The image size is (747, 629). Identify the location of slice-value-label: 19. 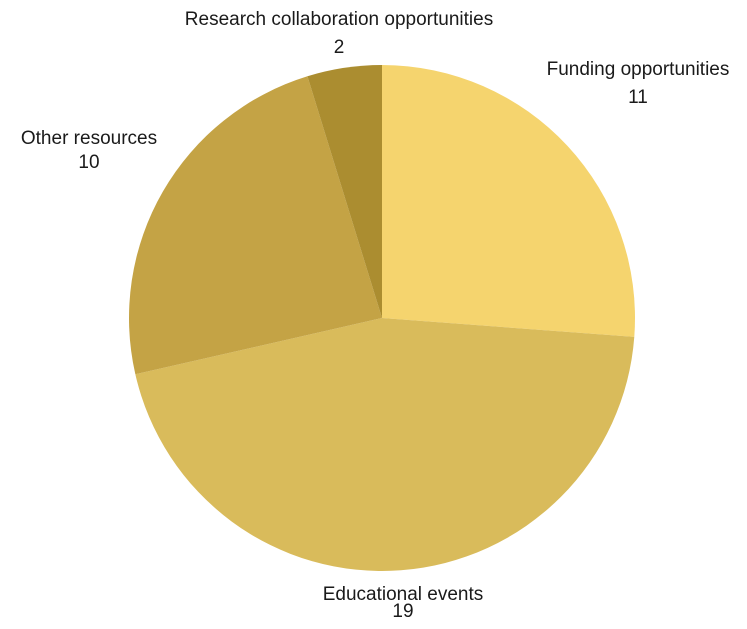
(402, 611).